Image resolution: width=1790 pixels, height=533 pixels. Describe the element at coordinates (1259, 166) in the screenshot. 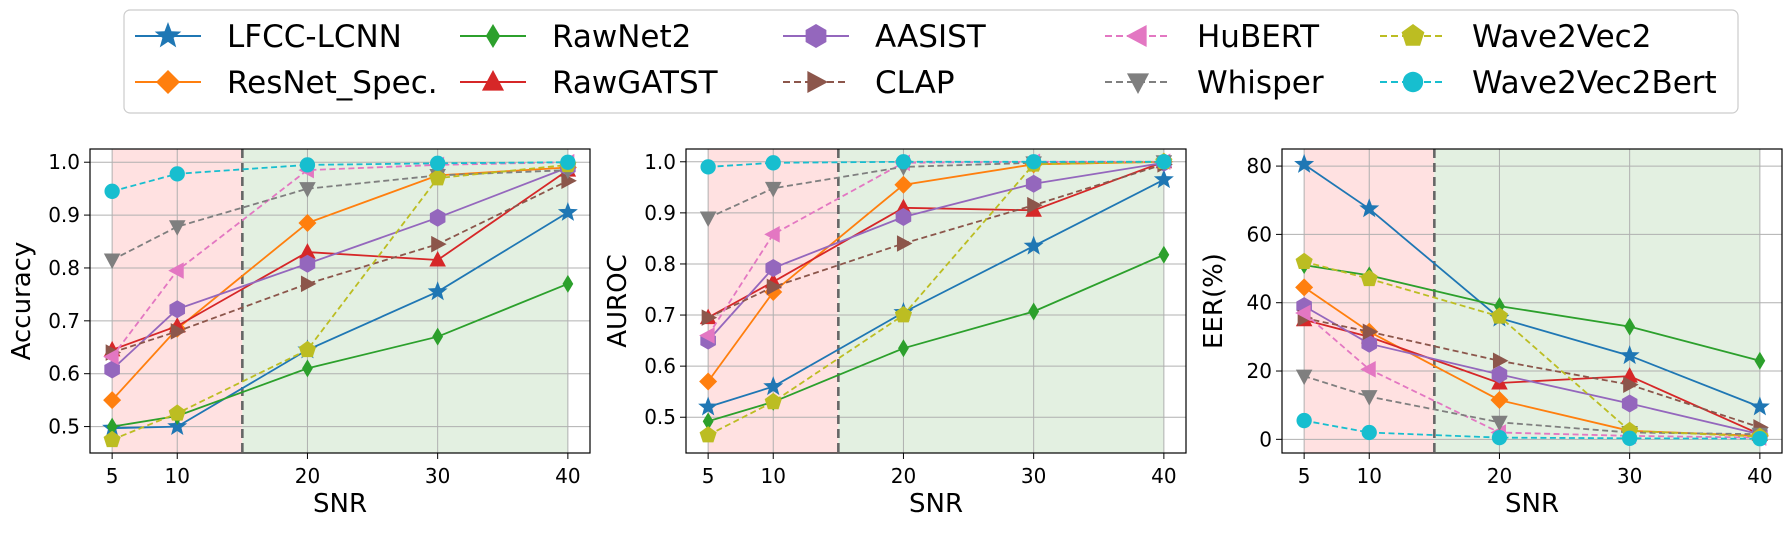

I see `y-tick-label: 80` at that location.